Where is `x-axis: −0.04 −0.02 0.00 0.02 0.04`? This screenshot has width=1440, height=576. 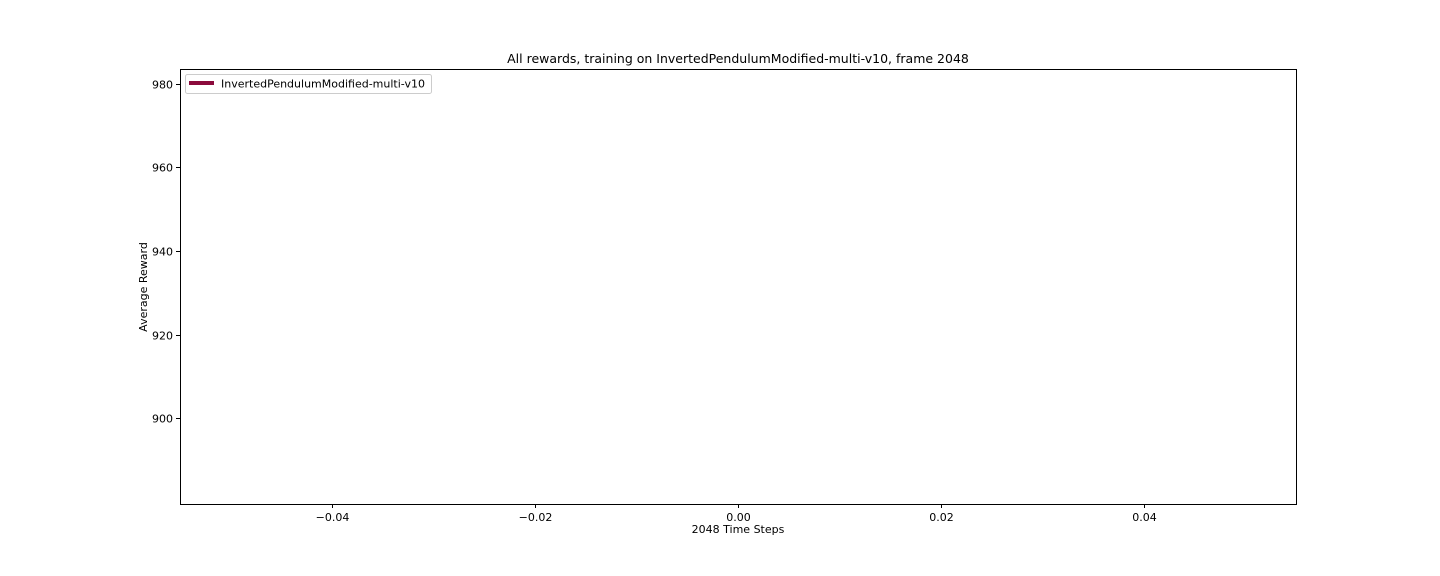
x-axis: −0.04 −0.02 0.00 0.02 0.04 is located at coordinates (736, 514).